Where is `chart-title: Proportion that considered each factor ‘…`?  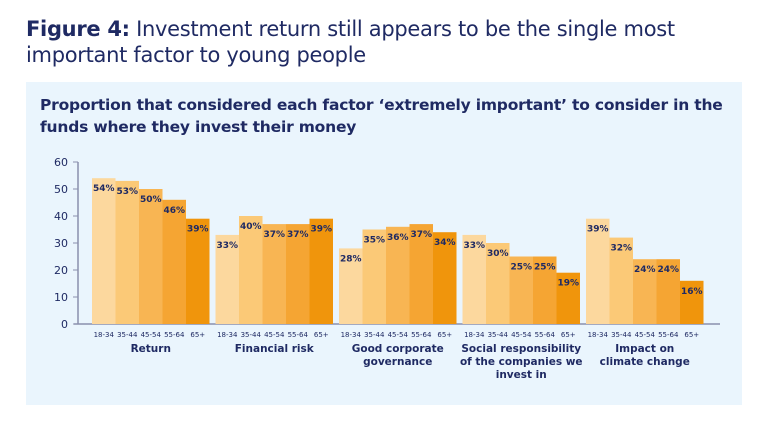 chart-title: Proportion that considered each factor ‘… is located at coordinates (381, 116).